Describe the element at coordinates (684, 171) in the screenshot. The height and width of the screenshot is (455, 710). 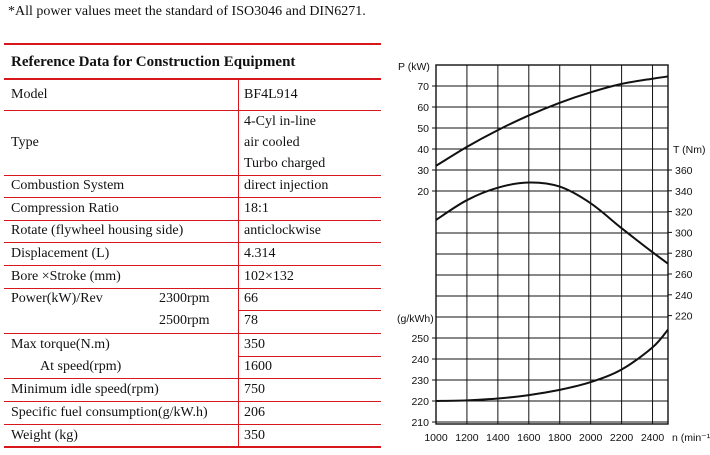
I see `torque-tick-label: 360` at that location.